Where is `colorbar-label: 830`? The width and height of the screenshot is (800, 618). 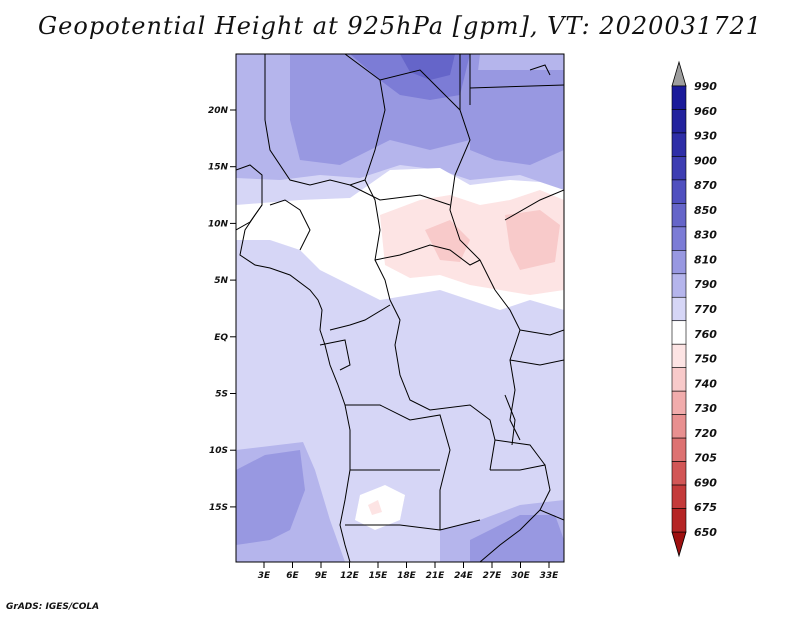 colorbar-label: 830 is located at coordinates (705, 235).